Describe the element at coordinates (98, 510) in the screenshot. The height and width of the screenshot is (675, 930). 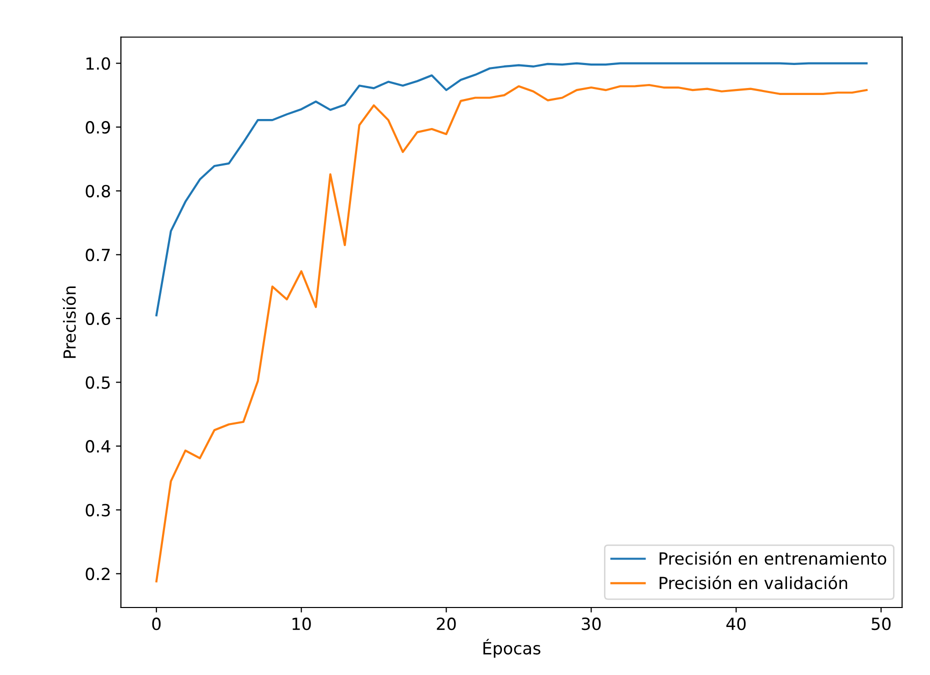
I see `y-tick-label: 0.3` at that location.